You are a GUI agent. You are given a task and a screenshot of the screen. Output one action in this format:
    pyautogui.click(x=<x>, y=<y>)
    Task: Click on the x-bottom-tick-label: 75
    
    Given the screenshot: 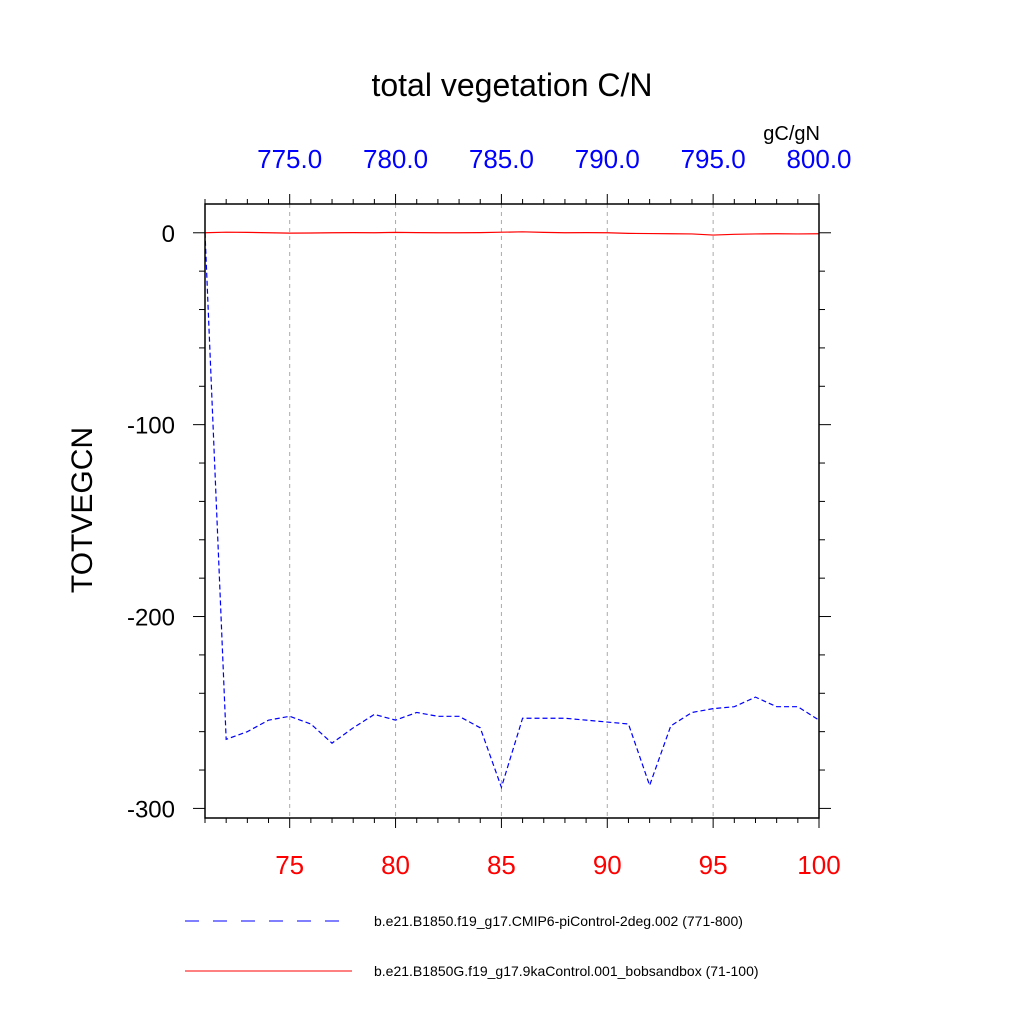 What is the action you would take?
    pyautogui.click(x=289, y=865)
    